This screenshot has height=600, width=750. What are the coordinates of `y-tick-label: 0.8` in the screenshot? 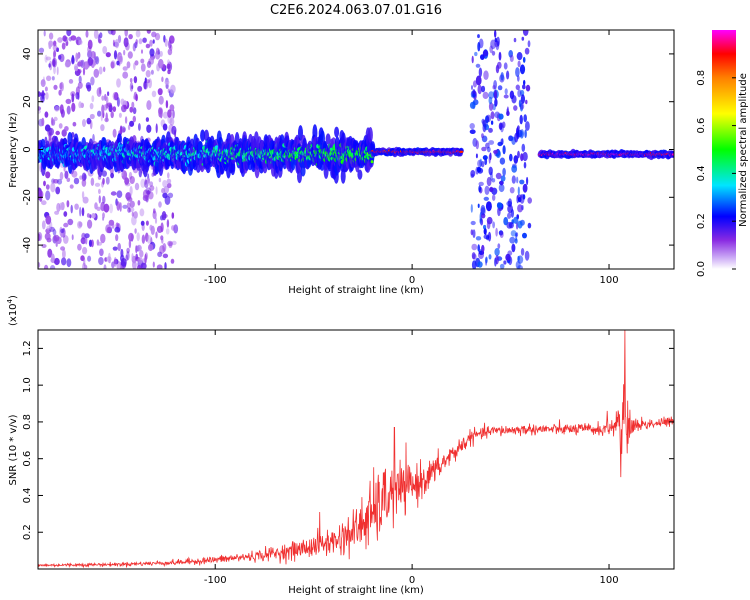 It's located at (27, 422).